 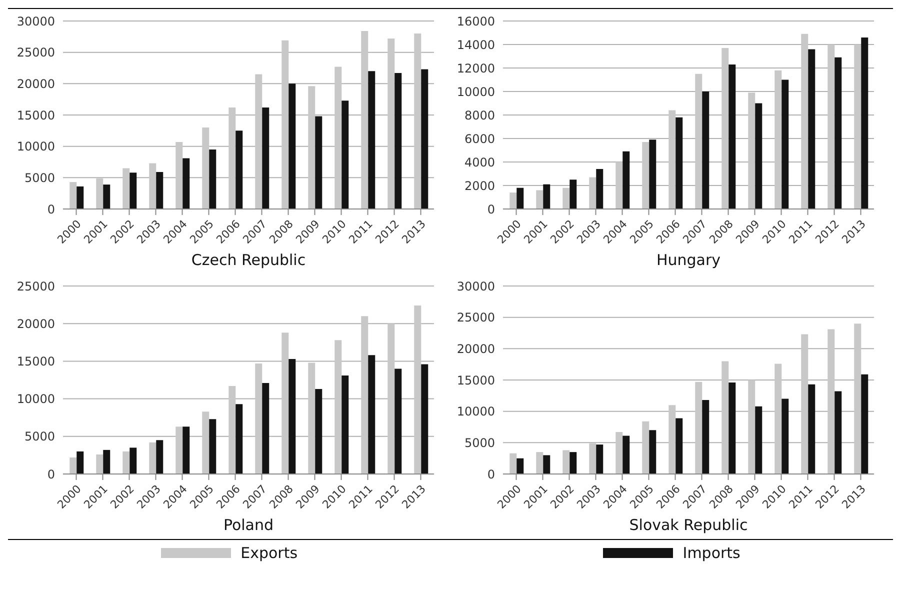 What do you see at coordinates (479, 185) in the screenshot?
I see `y-tick-label: 2000` at bounding box center [479, 185].